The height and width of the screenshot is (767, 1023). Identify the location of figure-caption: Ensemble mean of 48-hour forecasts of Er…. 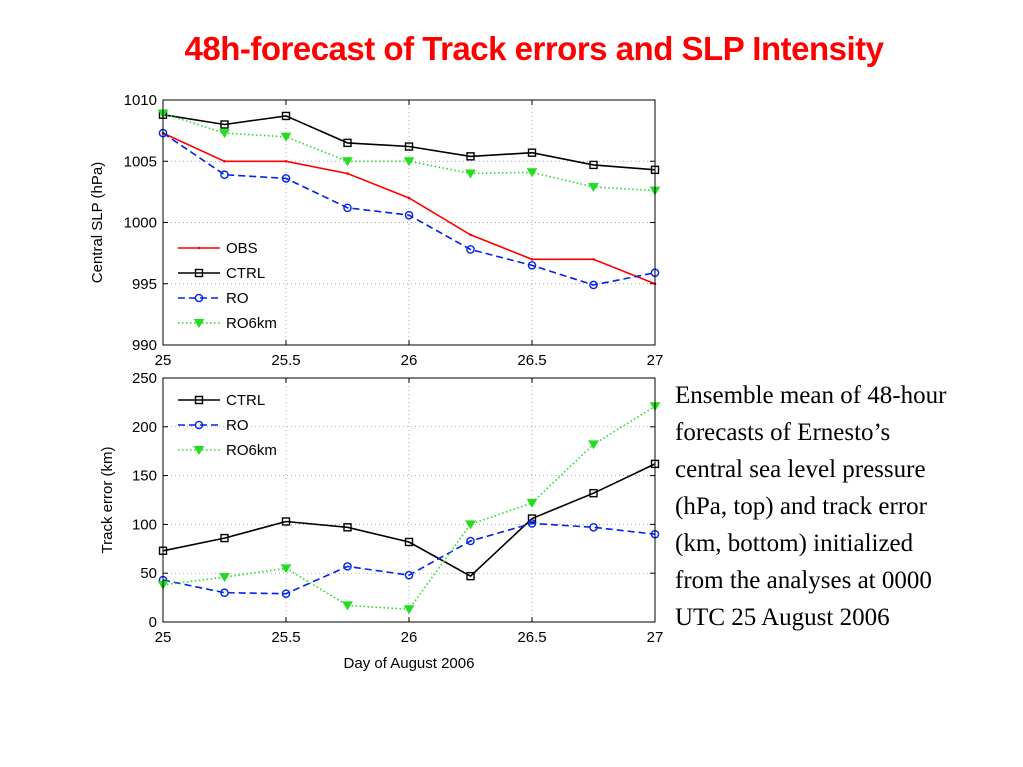
(845, 506).